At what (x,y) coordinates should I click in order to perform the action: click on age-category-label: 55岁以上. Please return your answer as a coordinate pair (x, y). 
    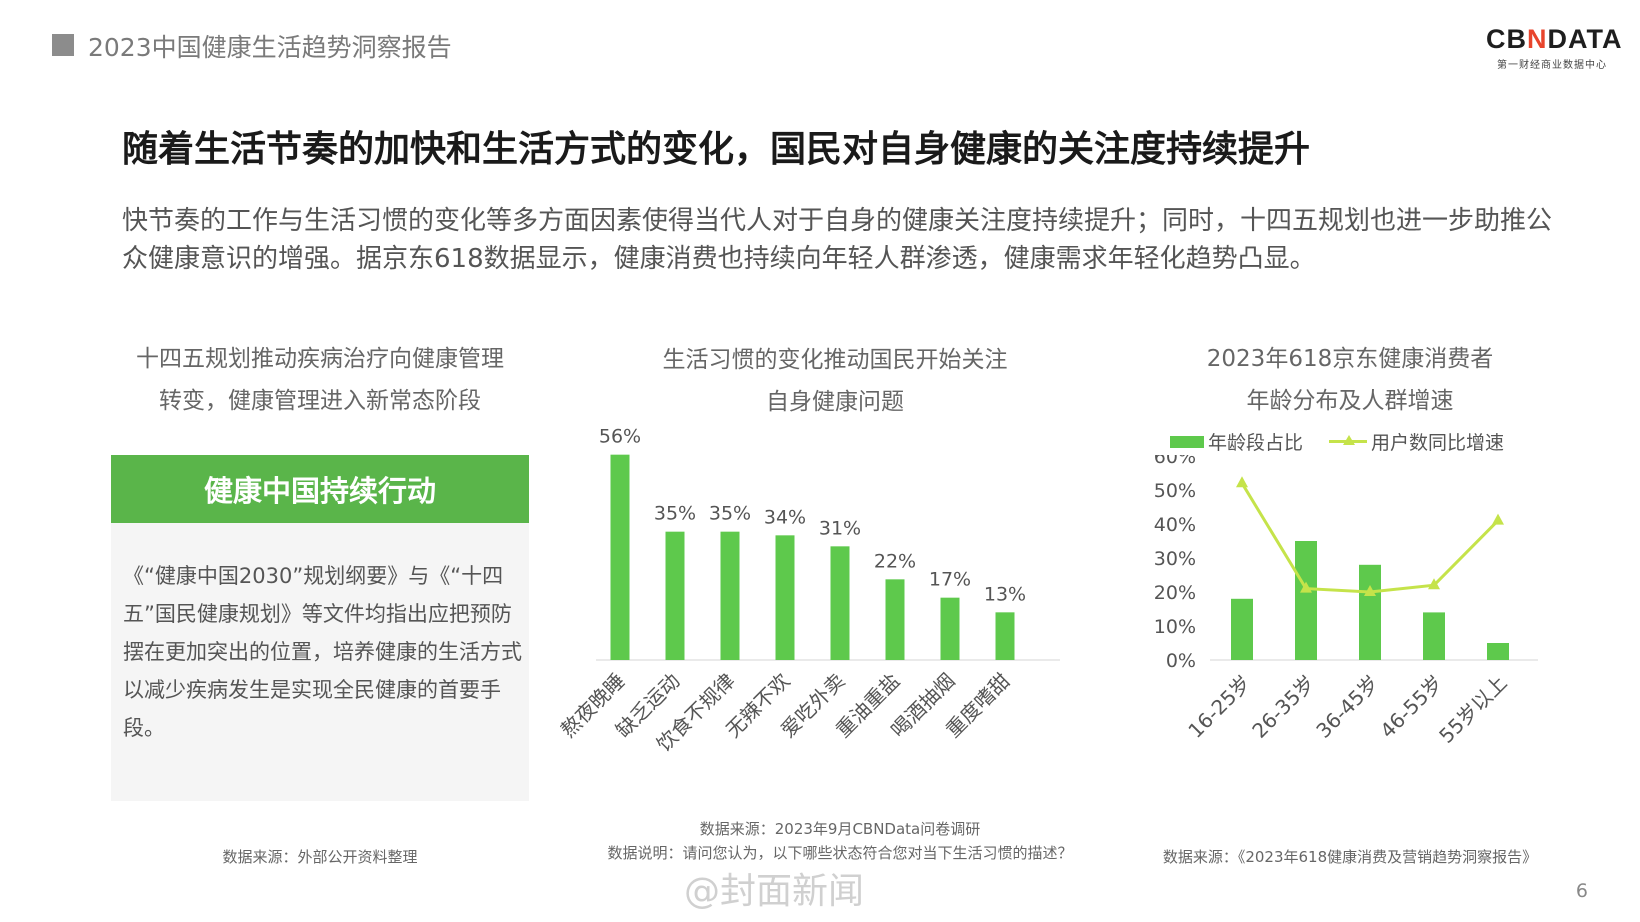
    Looking at the image, I should click on (1472, 709).